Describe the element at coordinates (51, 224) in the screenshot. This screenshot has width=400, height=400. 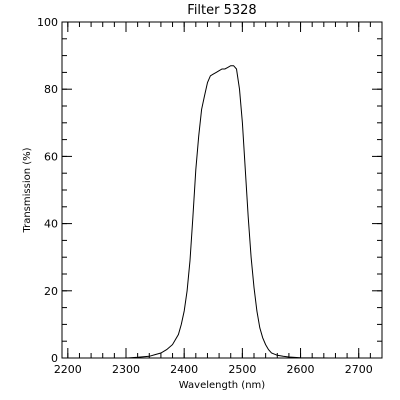
I see `y-tick-label: 40` at that location.